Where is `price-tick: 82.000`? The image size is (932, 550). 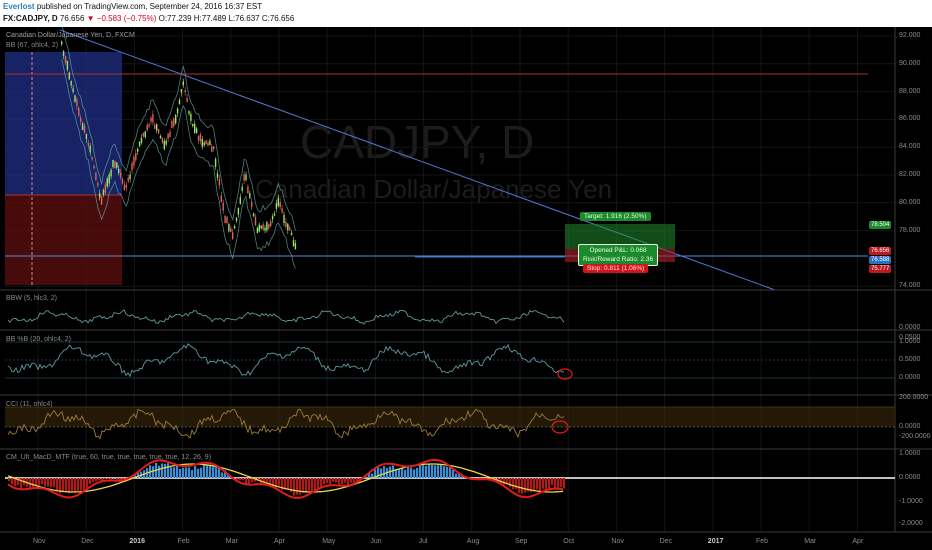
price-tick: 82.000 is located at coordinates (910, 174).